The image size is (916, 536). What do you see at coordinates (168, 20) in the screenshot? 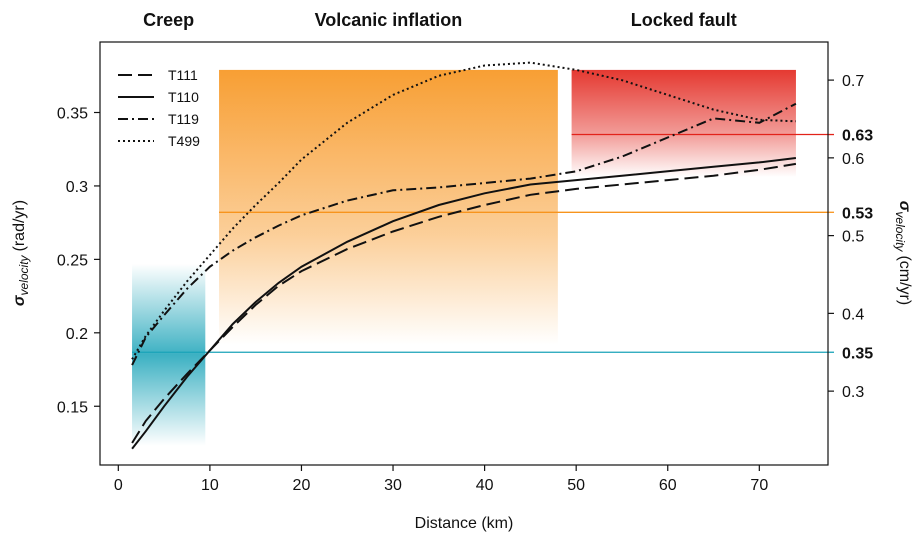
I see `region-label: Creep` at bounding box center [168, 20].